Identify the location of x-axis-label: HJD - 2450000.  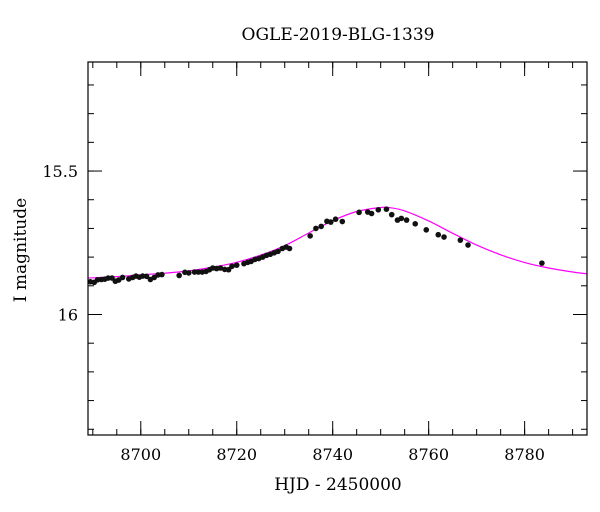
(338, 485).